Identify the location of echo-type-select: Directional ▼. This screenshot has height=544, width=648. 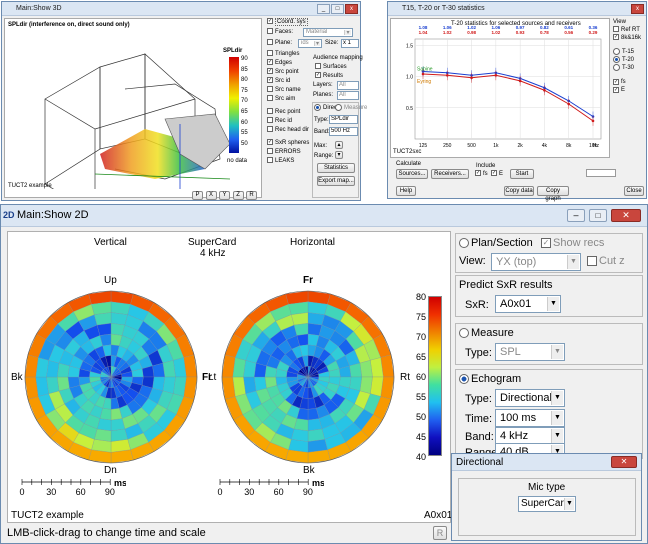
(530, 398).